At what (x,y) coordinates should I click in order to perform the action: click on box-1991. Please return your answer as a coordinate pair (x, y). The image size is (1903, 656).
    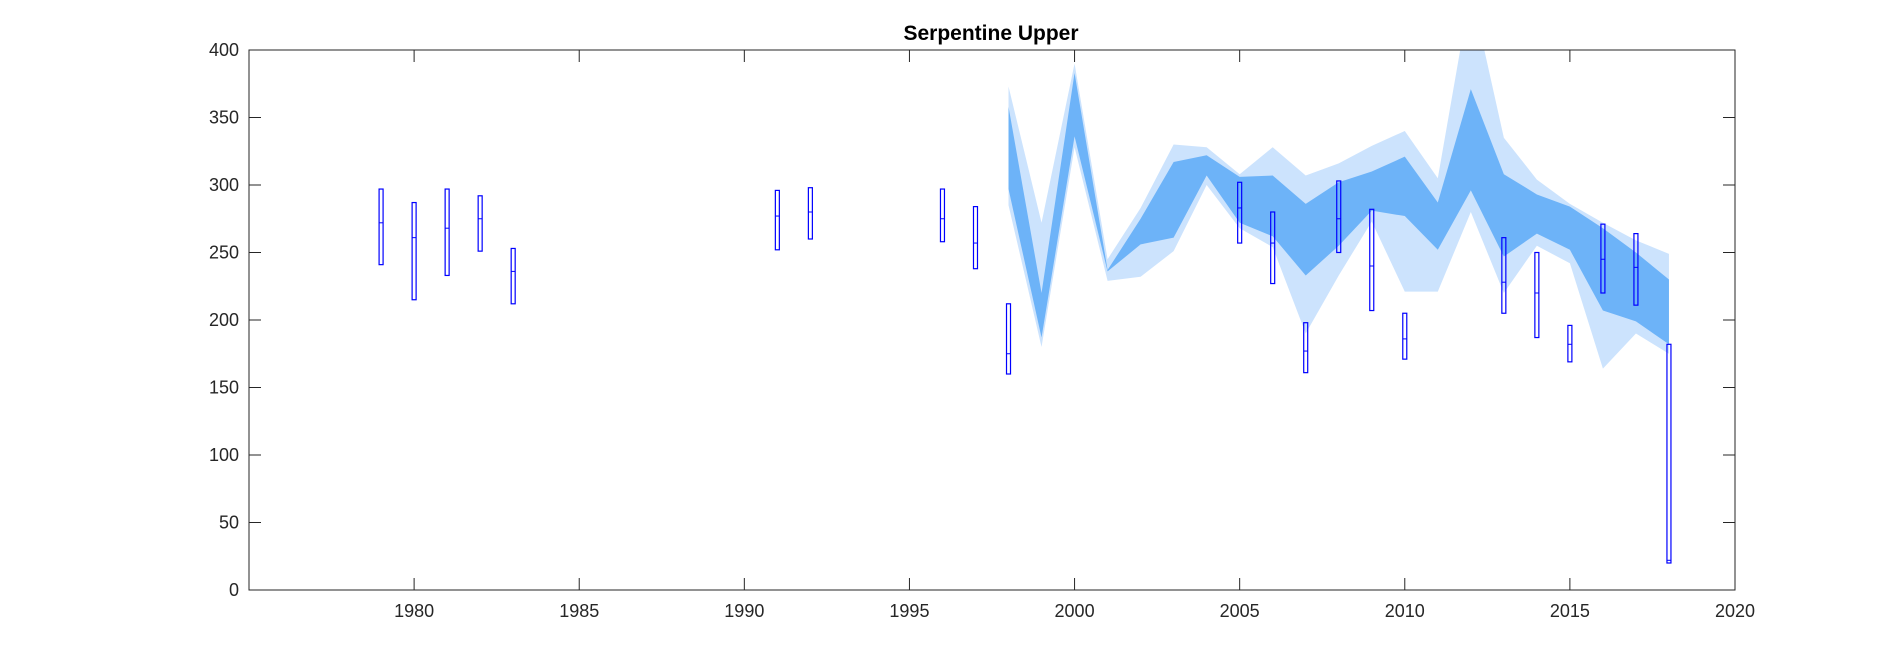
    Looking at the image, I should click on (777, 220).